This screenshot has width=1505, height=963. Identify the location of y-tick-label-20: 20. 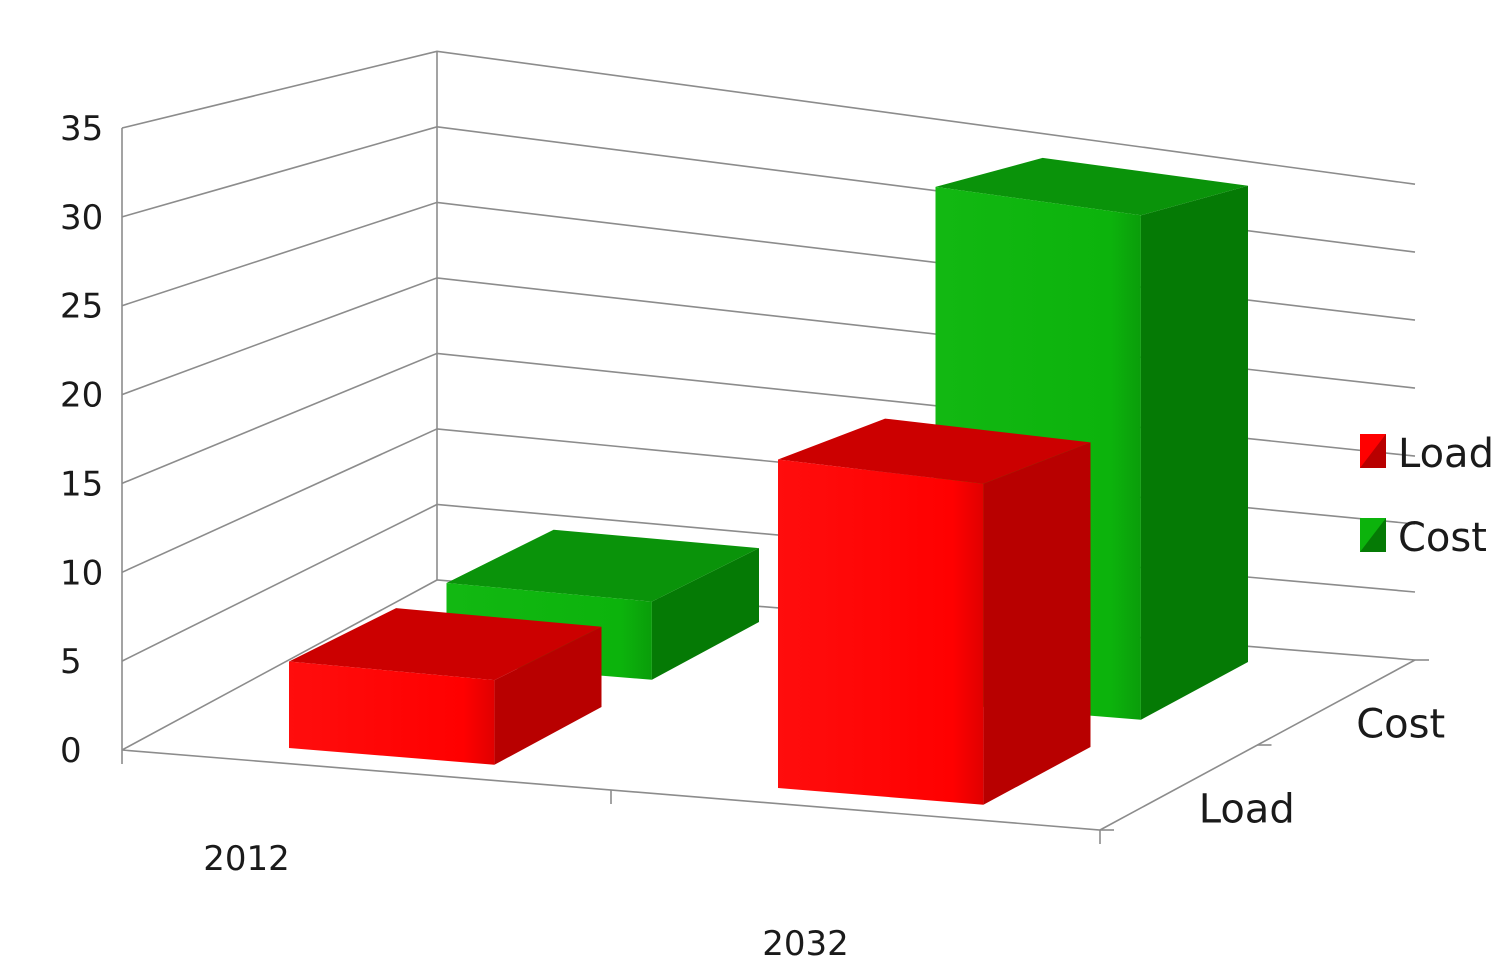
(81, 396).